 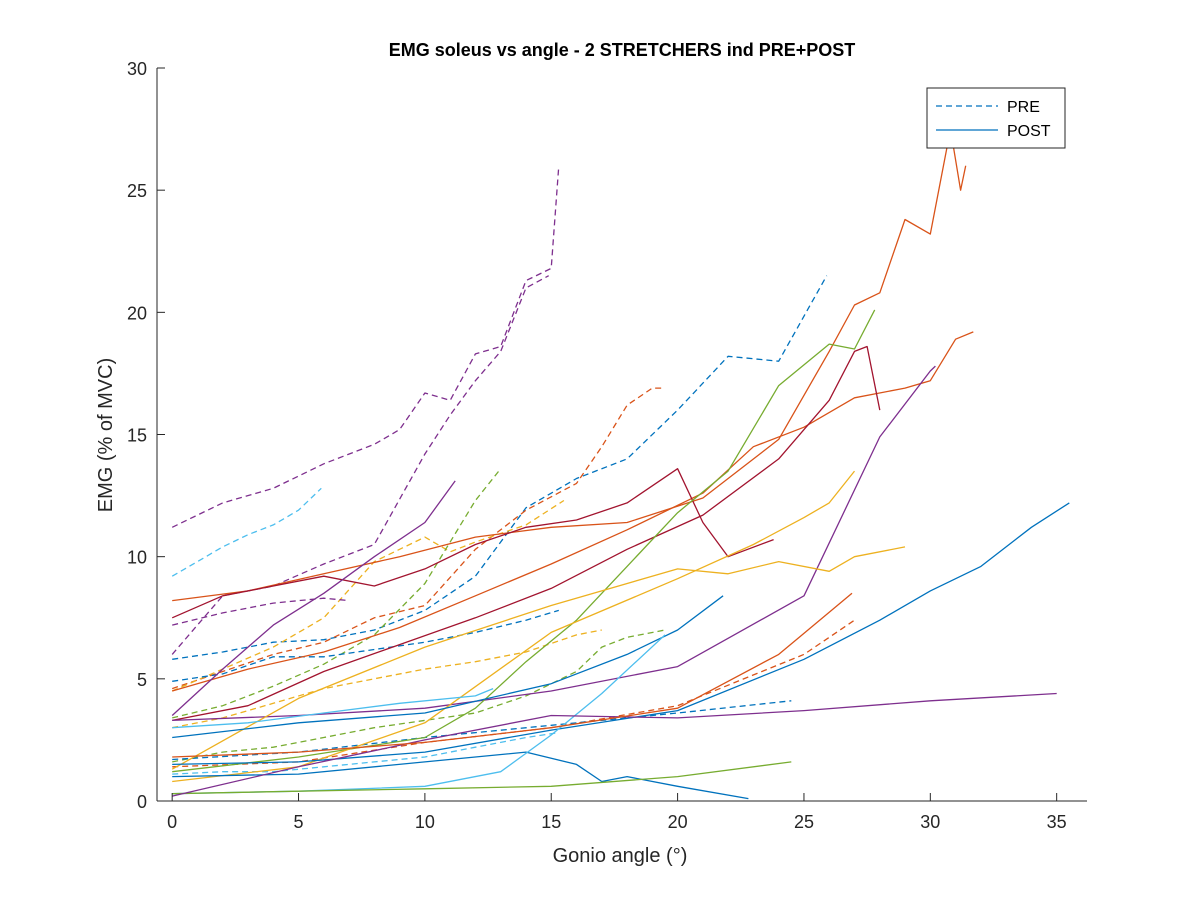 What do you see at coordinates (142, 680) in the screenshot?
I see `y-tick-label: 5` at bounding box center [142, 680].